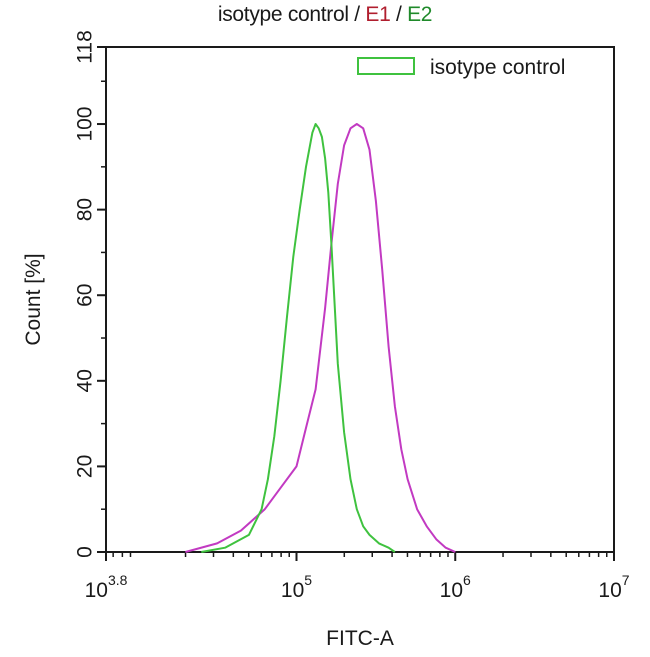 The height and width of the screenshot is (657, 650). I want to click on title-sep-2: /, so click(399, 14).